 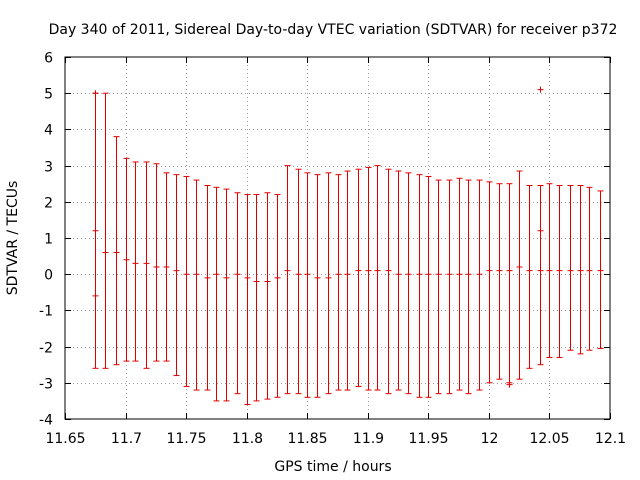 I want to click on x-tick-label: 11.65, so click(x=65, y=439).